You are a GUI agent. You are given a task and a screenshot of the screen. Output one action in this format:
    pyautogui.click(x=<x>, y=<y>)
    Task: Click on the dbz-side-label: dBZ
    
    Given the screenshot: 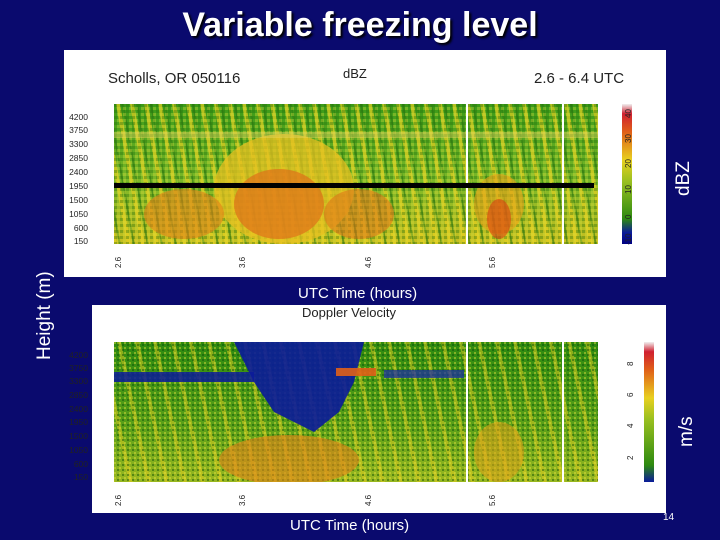 What is the action you would take?
    pyautogui.click(x=683, y=178)
    